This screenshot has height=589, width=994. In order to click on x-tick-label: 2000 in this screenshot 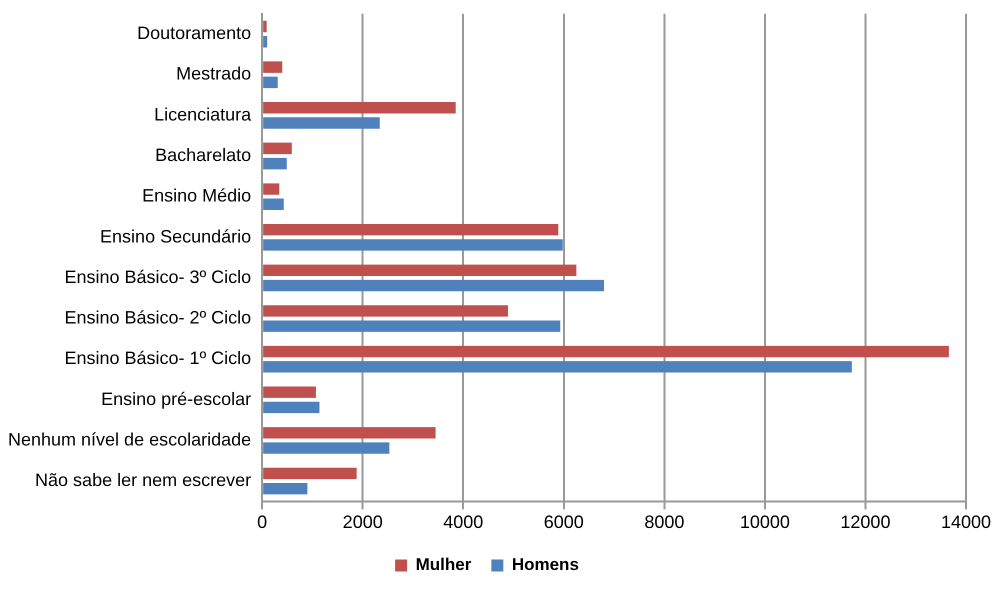, I will do `click(362, 522)`.